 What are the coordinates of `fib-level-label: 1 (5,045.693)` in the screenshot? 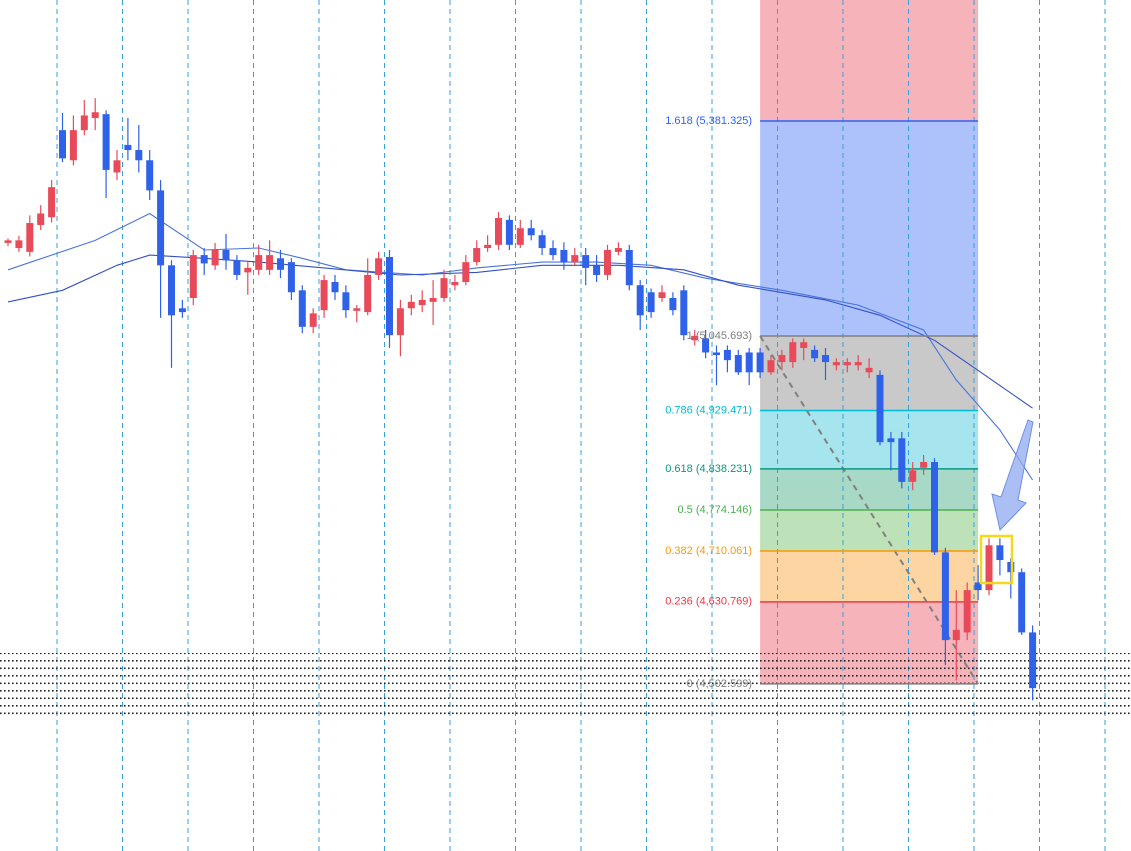 It's located at (719, 336).